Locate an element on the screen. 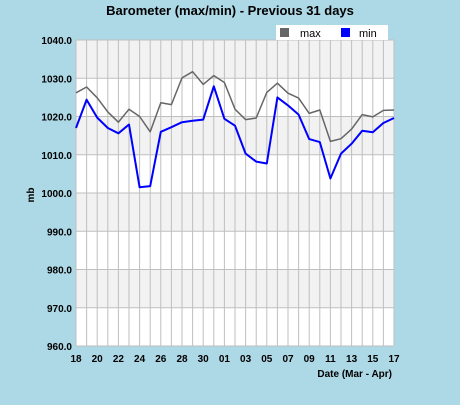  y-tick-label: 970.0 is located at coordinates (59, 309).